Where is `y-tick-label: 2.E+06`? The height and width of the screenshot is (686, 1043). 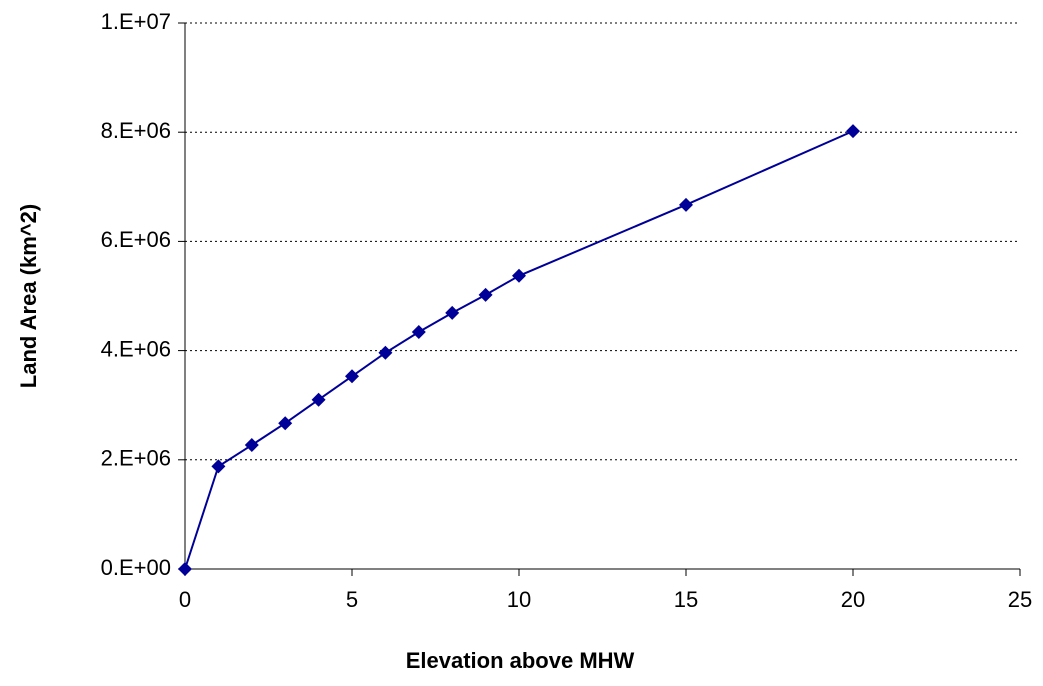 y-tick-label: 2.E+06 is located at coordinates (136, 458).